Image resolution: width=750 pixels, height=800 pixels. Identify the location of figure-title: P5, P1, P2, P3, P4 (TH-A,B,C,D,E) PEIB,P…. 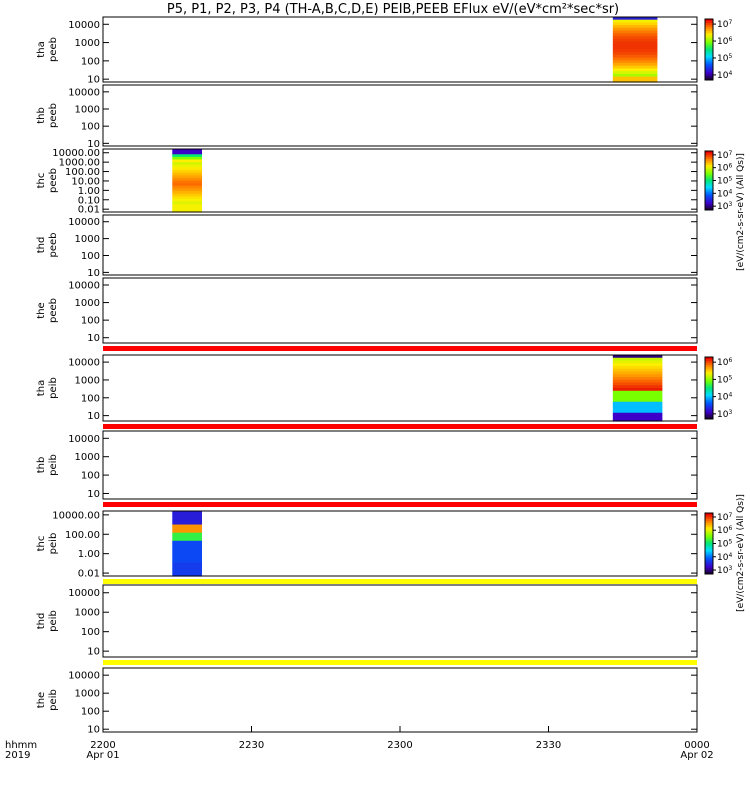
(393, 9).